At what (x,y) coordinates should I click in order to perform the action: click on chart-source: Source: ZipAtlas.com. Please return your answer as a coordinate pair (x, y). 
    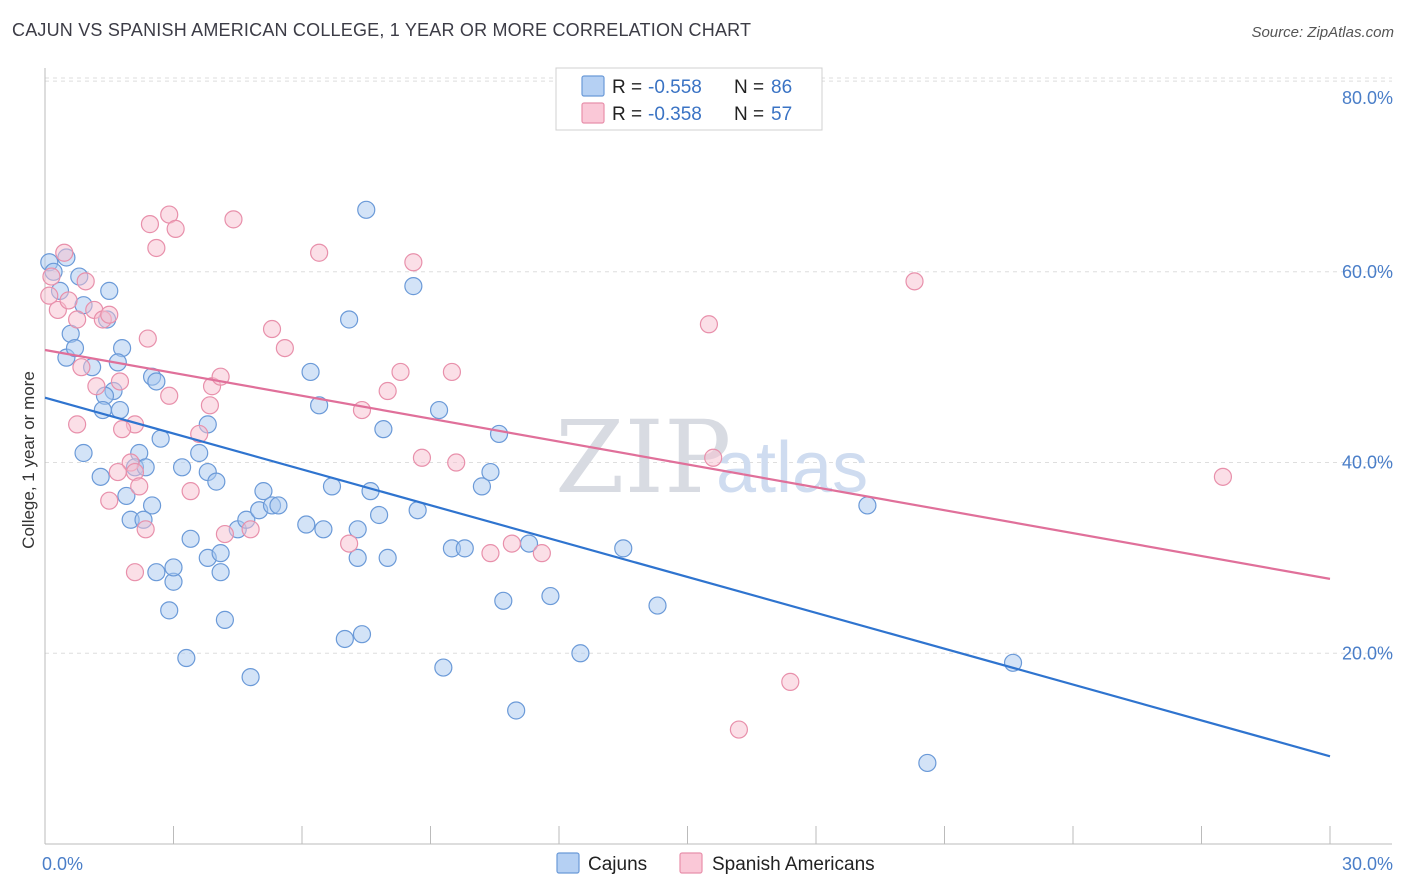
    Looking at the image, I should click on (1322, 32).